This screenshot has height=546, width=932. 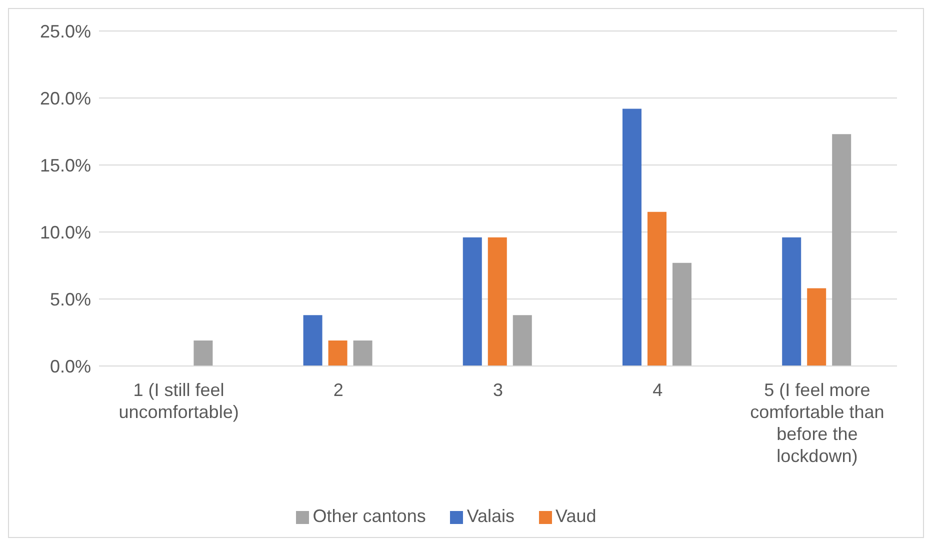 What do you see at coordinates (817, 423) in the screenshot?
I see `x-tick-label: 5 (I feel more comfortable than before the lockdown)` at bounding box center [817, 423].